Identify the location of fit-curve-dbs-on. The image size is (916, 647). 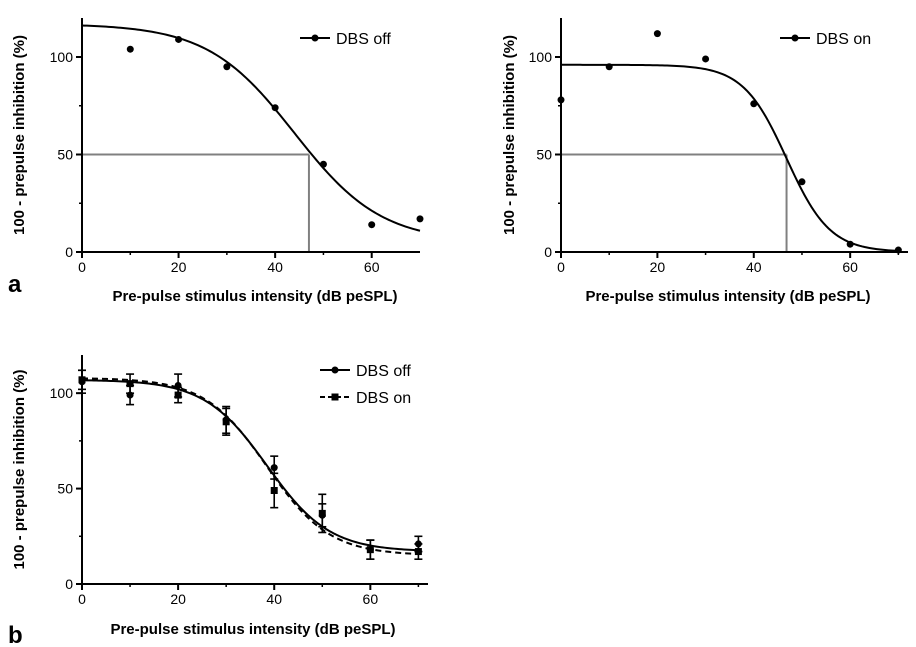
(730, 157).